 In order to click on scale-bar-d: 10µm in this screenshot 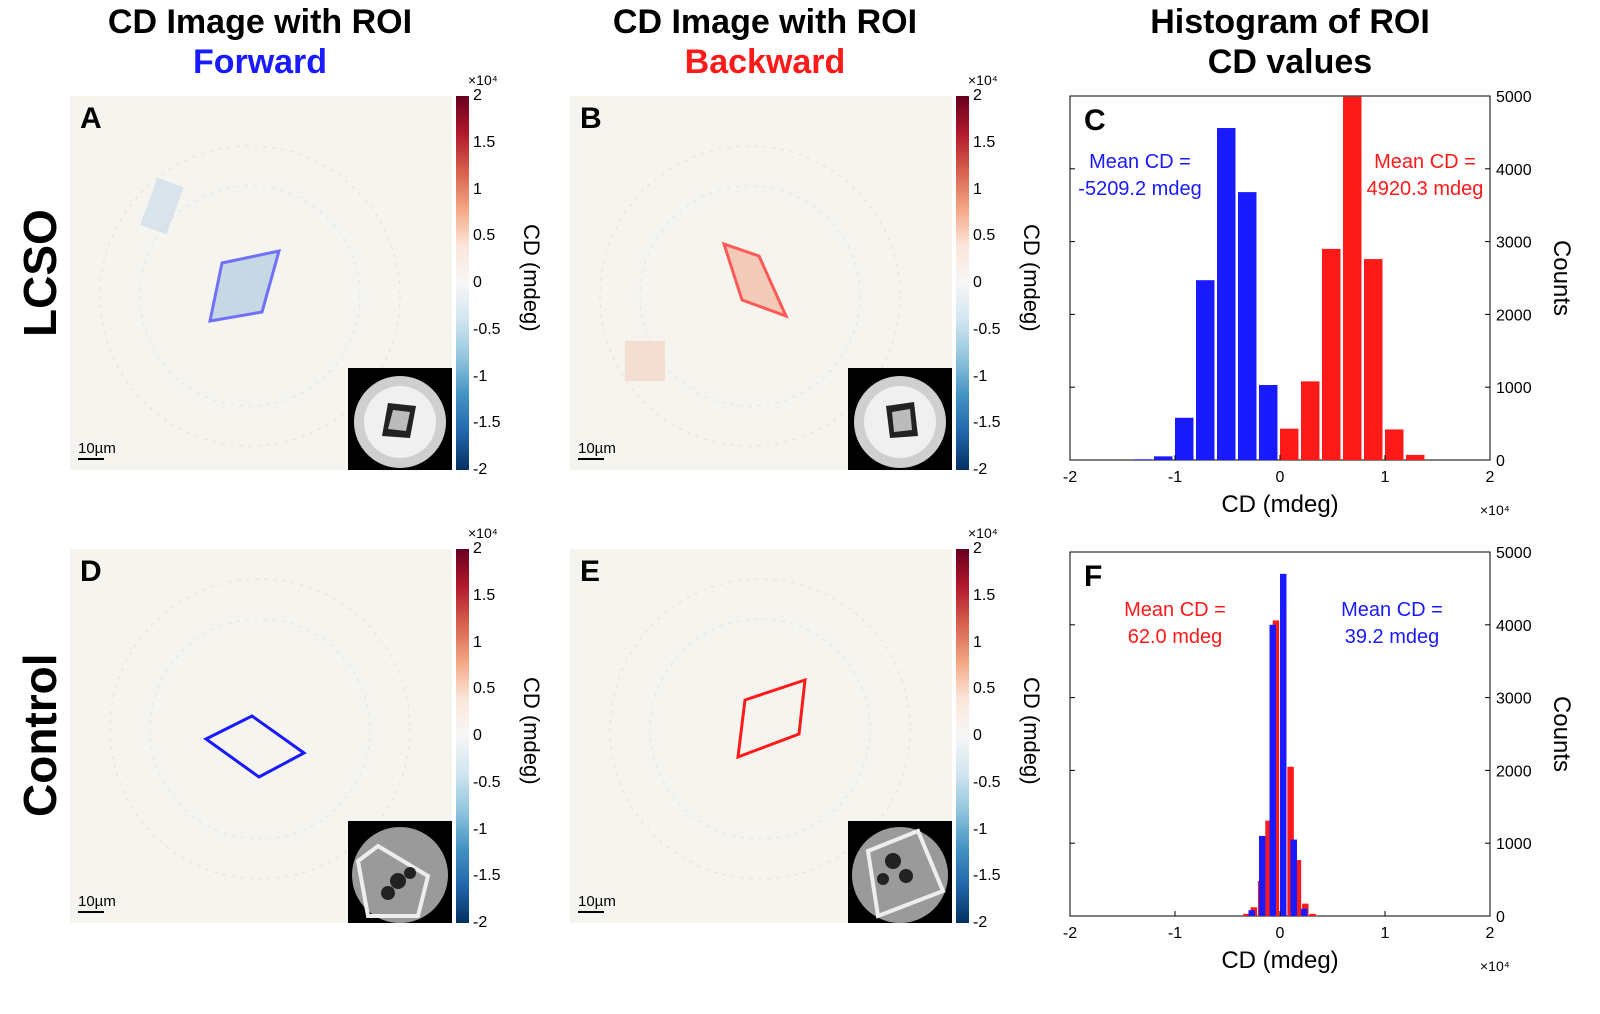, I will do `click(97, 903)`.